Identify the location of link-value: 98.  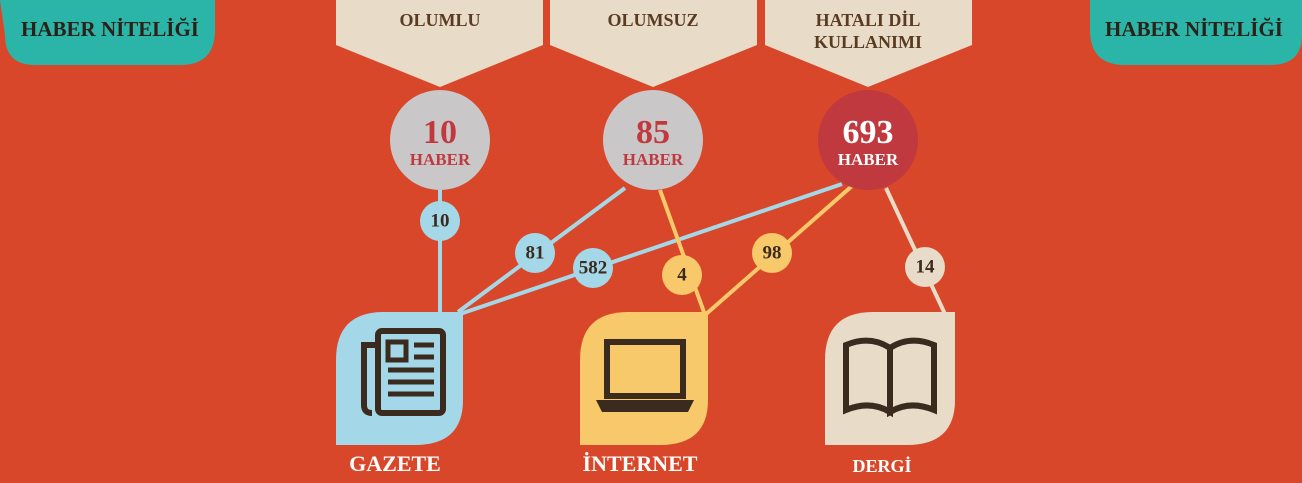
(772, 252).